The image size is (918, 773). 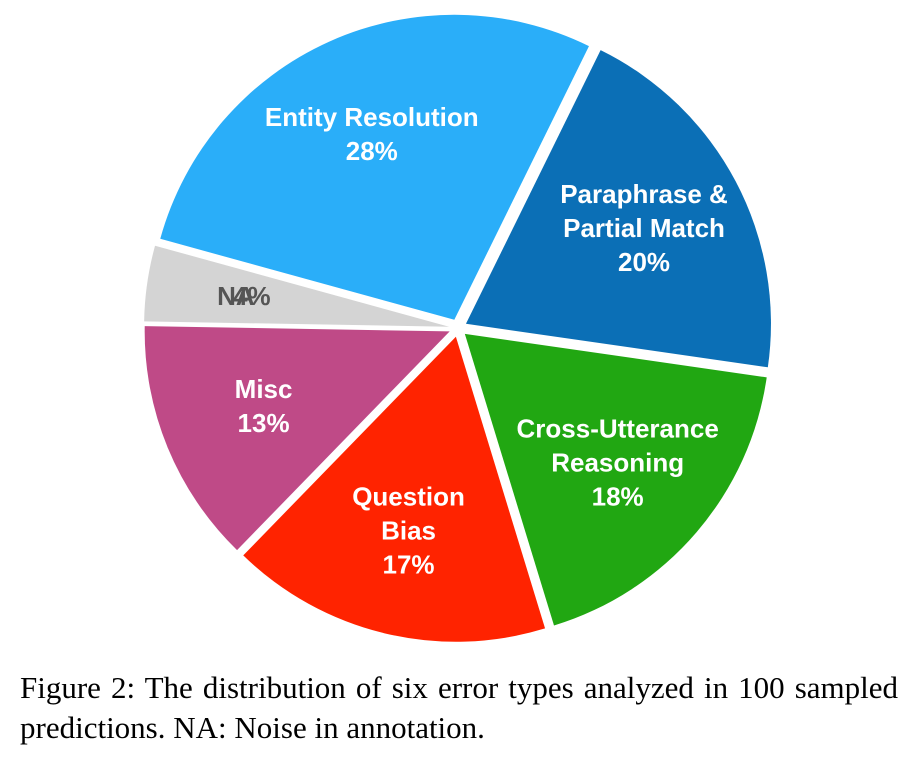 What do you see at coordinates (408, 496) in the screenshot?
I see `slice-label: Question` at bounding box center [408, 496].